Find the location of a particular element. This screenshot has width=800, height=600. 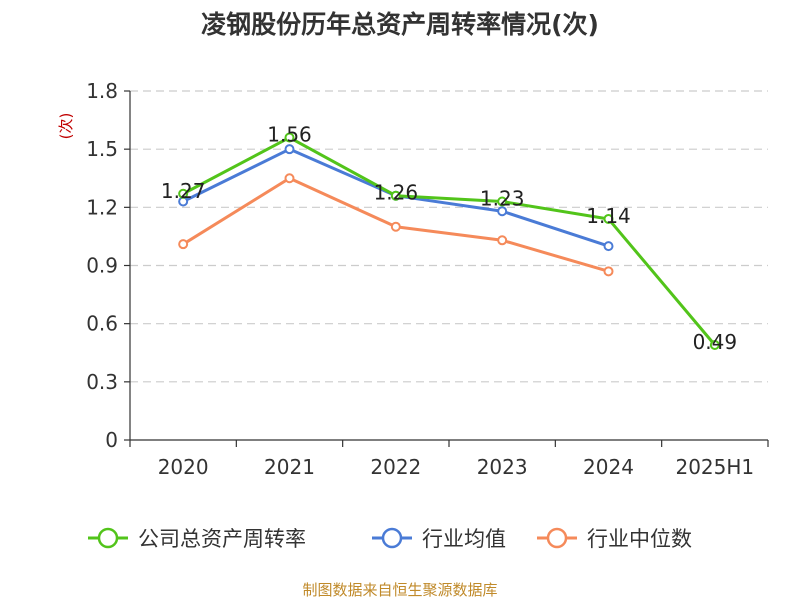

x-tick-label: 2024 is located at coordinates (608, 467).